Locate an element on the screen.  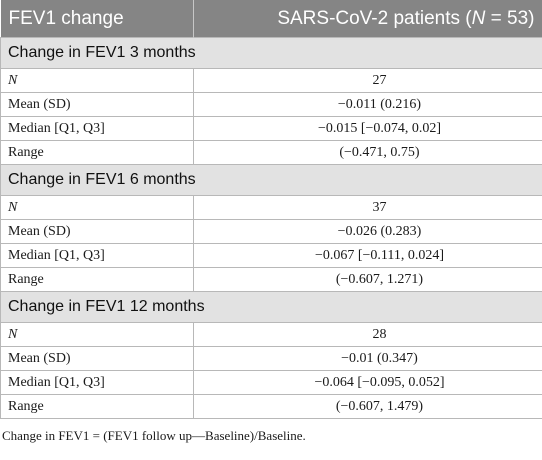
section-title: Change in FEV1 12 months is located at coordinates (271, 307).